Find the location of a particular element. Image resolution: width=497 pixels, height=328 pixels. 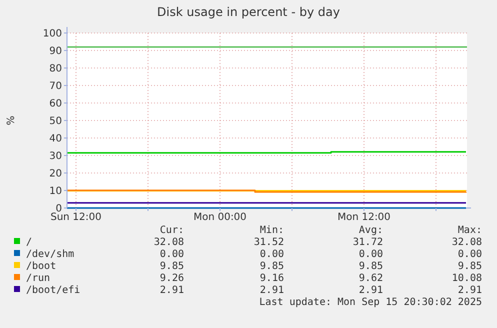

legend-label: /dev/shm is located at coordinates (50, 254).